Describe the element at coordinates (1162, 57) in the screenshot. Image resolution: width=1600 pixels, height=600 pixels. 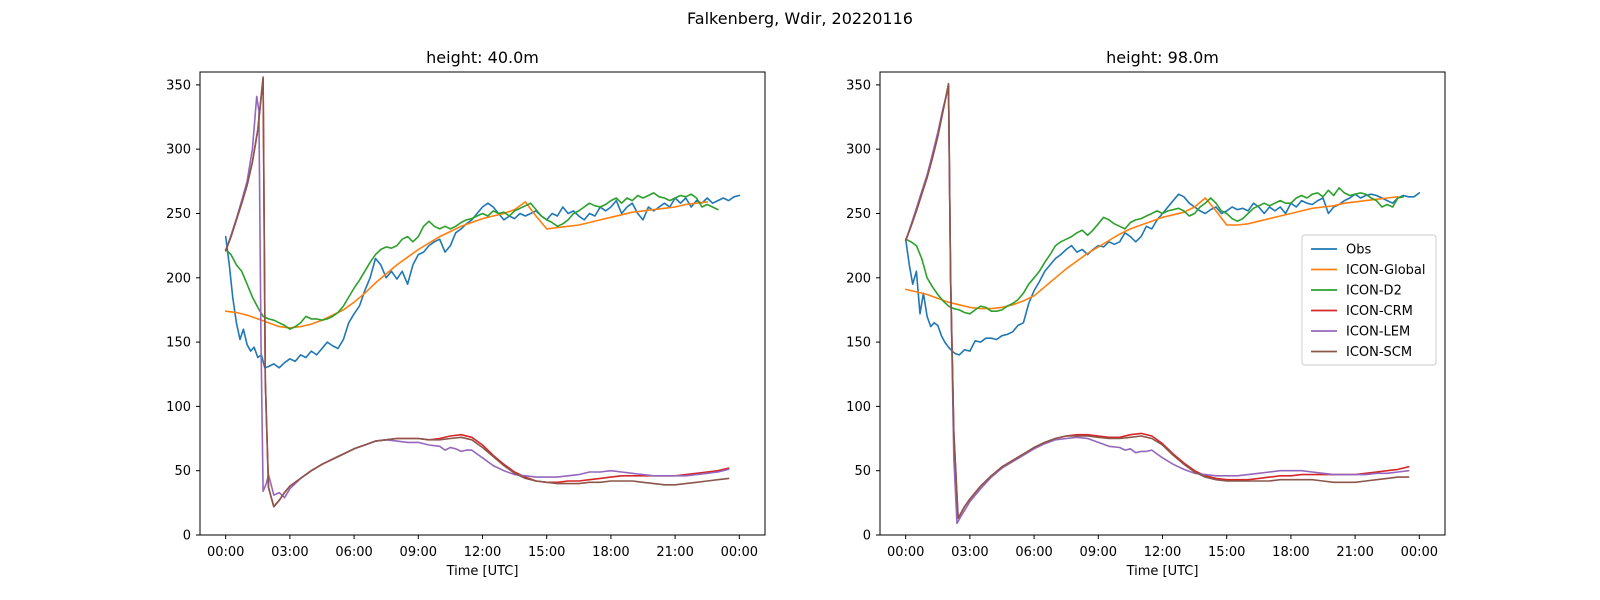
I see `panel-title: height: 98.0m` at that location.